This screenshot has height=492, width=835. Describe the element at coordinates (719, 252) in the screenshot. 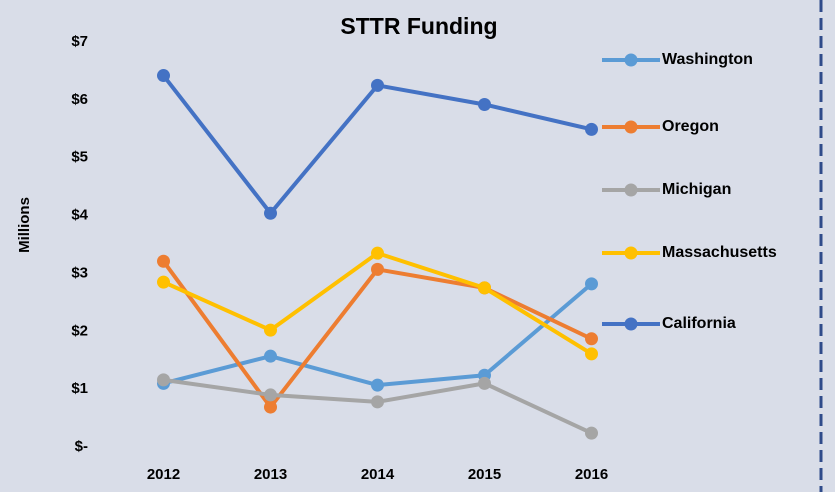

I see `legend-label: Massachusetts` at that location.